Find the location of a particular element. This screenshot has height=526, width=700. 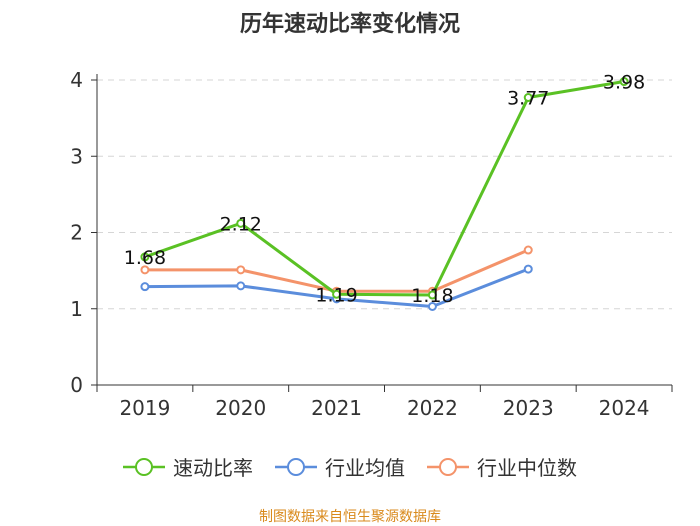

legend-item: 速动比率 is located at coordinates (188, 466).